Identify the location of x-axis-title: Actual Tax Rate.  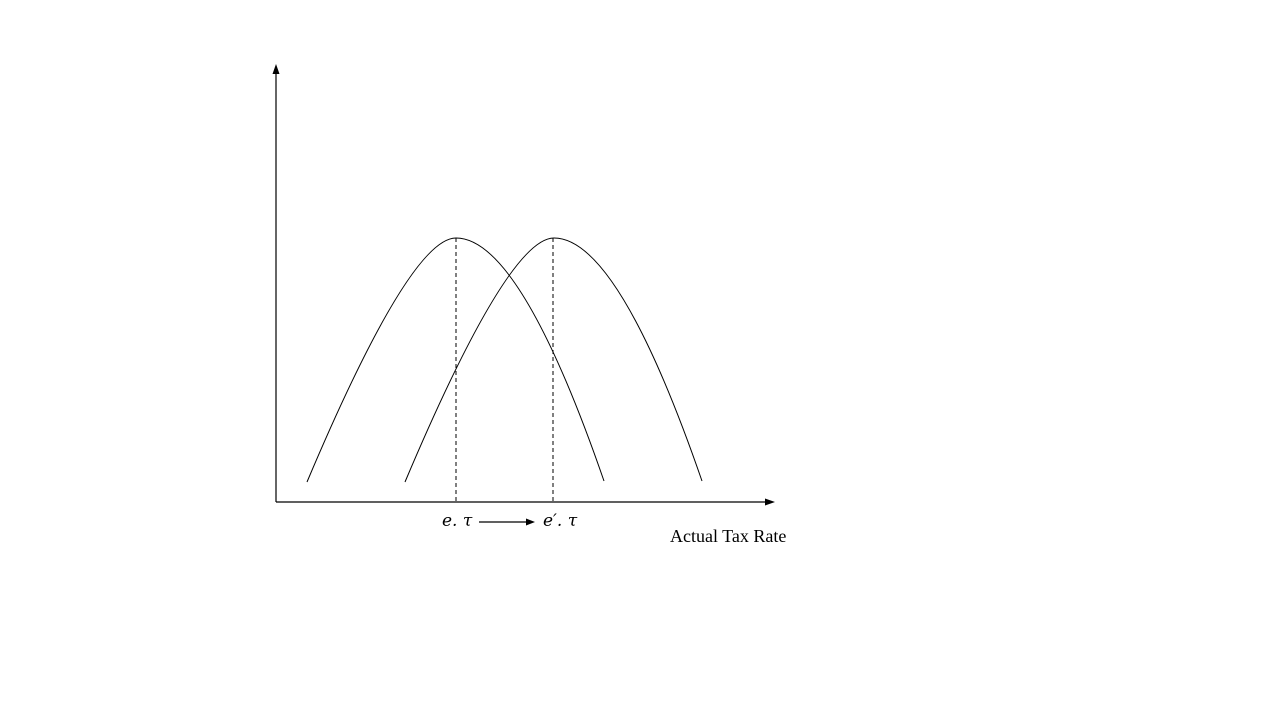
(728, 536).